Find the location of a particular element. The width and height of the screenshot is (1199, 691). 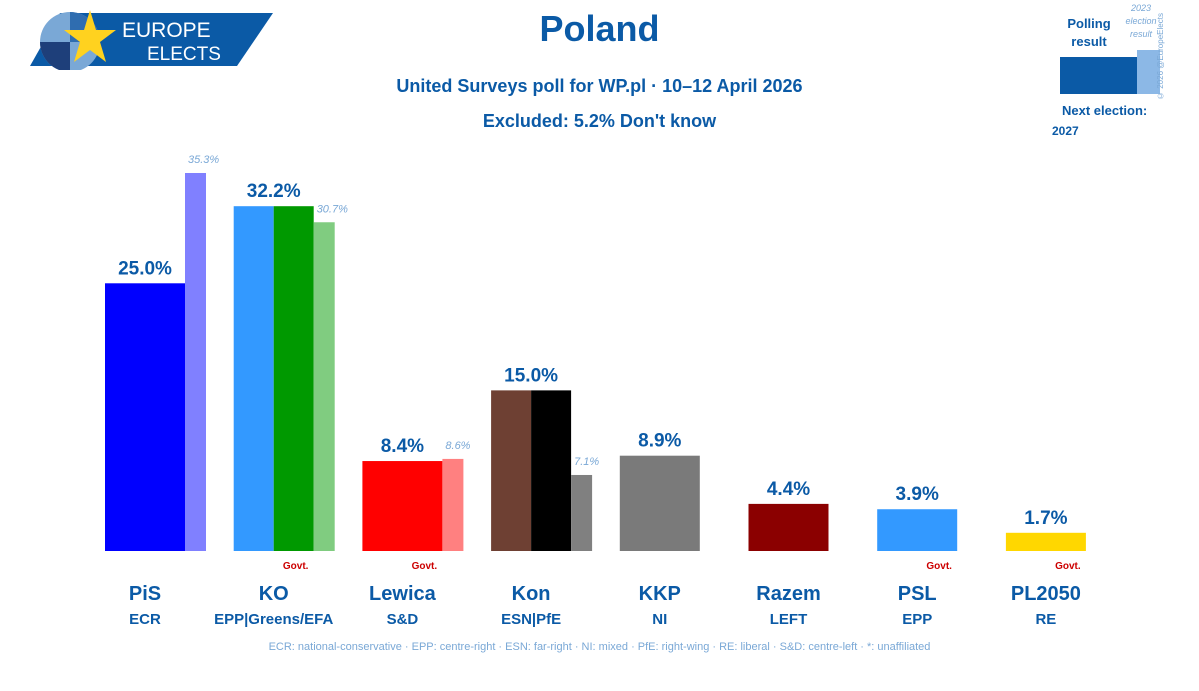

group-label-psl: EPP is located at coordinates (917, 619).